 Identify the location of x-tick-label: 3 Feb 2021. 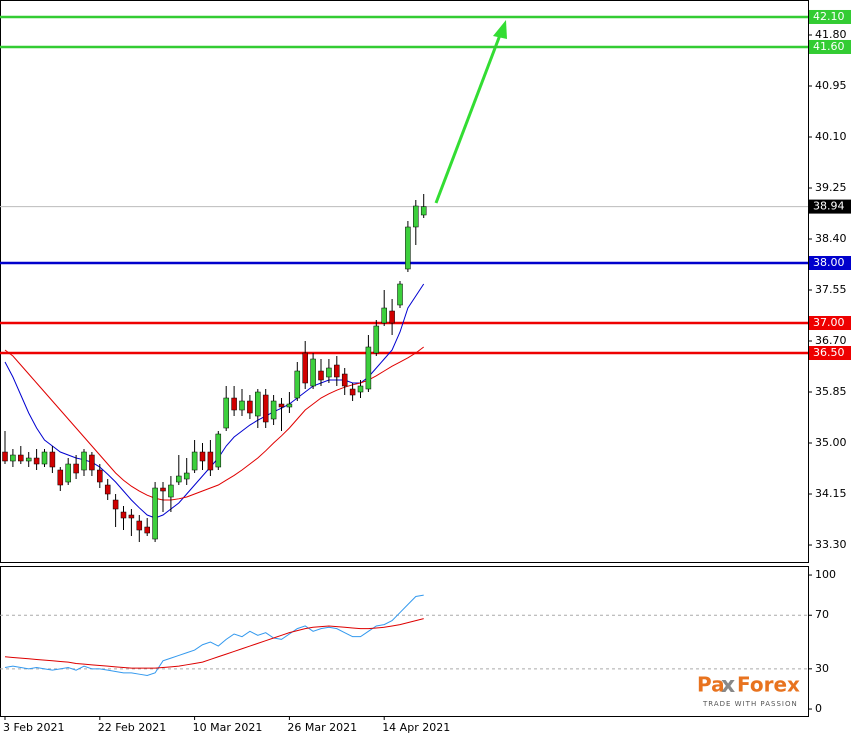
(33, 727).